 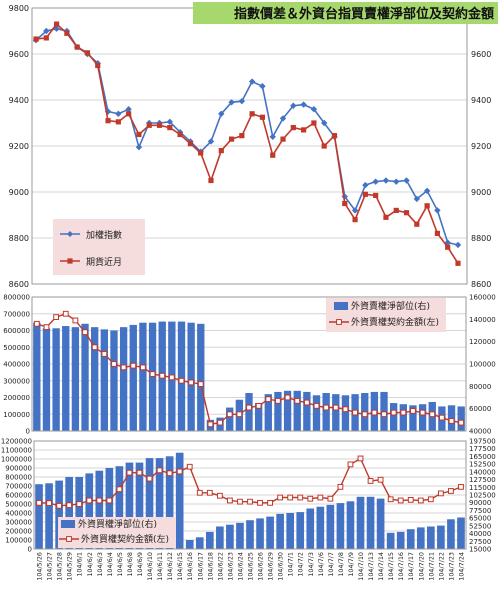 What do you see at coordinates (481, 54) in the screenshot?
I see `y-tick-label-right: 9600` at bounding box center [481, 54].